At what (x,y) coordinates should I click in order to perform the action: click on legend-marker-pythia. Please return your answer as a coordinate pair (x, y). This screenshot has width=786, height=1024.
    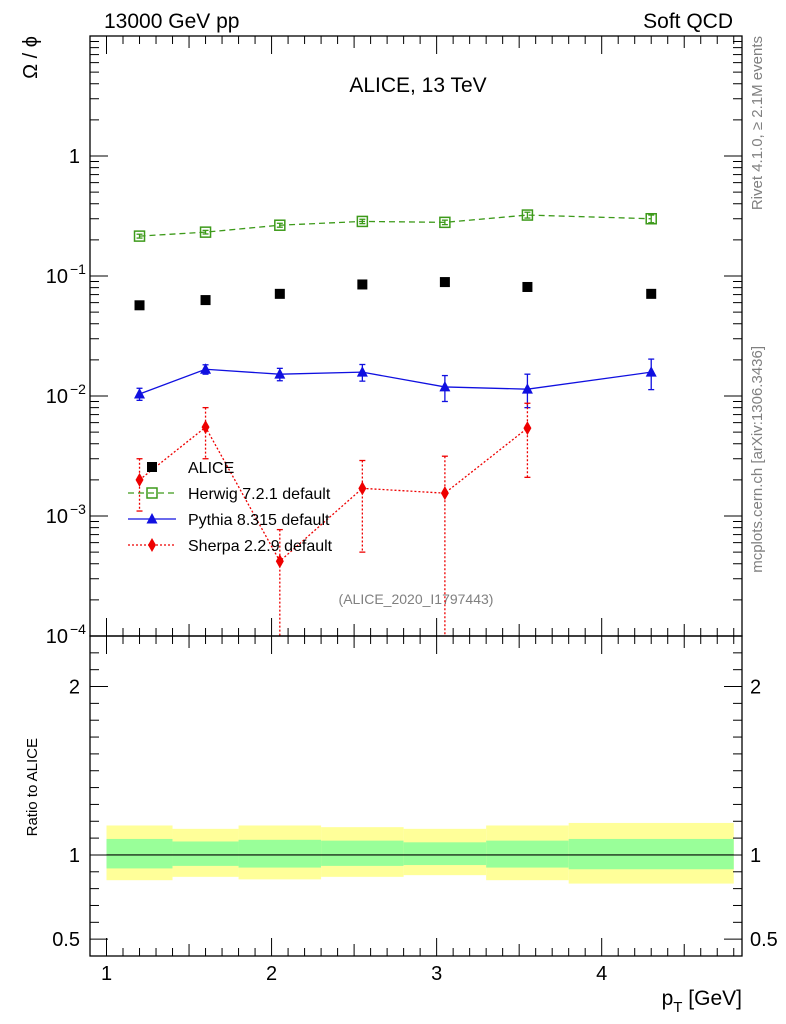
    Looking at the image, I should click on (152, 518).